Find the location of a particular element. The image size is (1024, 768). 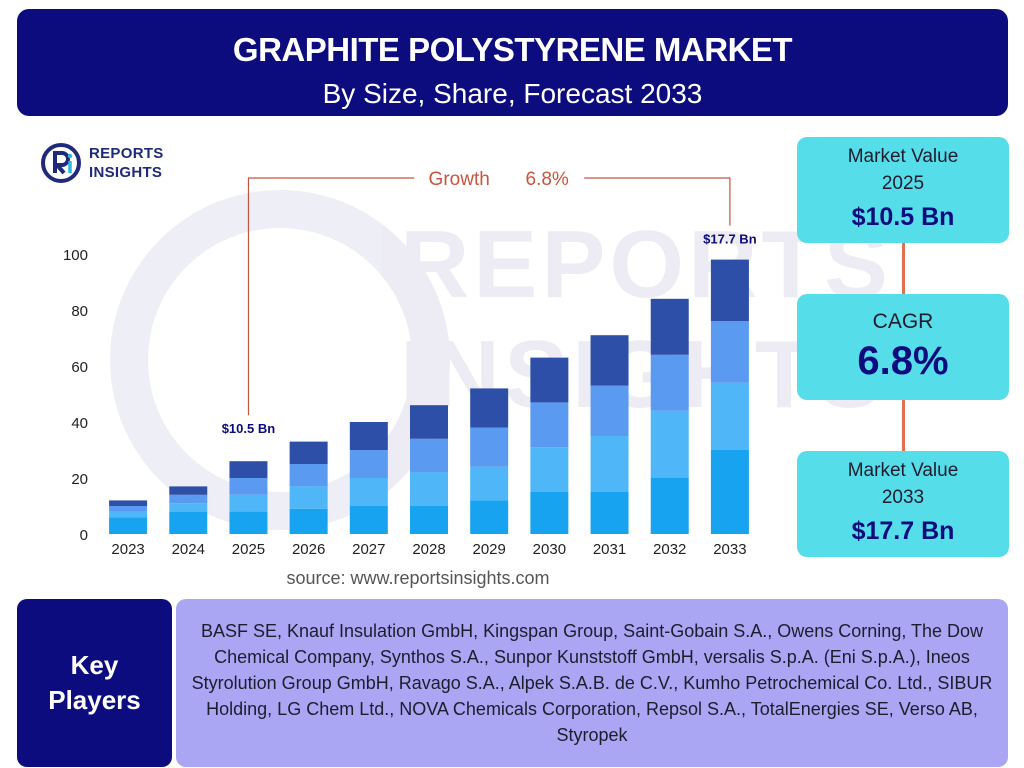

x-tick-label: 2024 is located at coordinates (188, 549).